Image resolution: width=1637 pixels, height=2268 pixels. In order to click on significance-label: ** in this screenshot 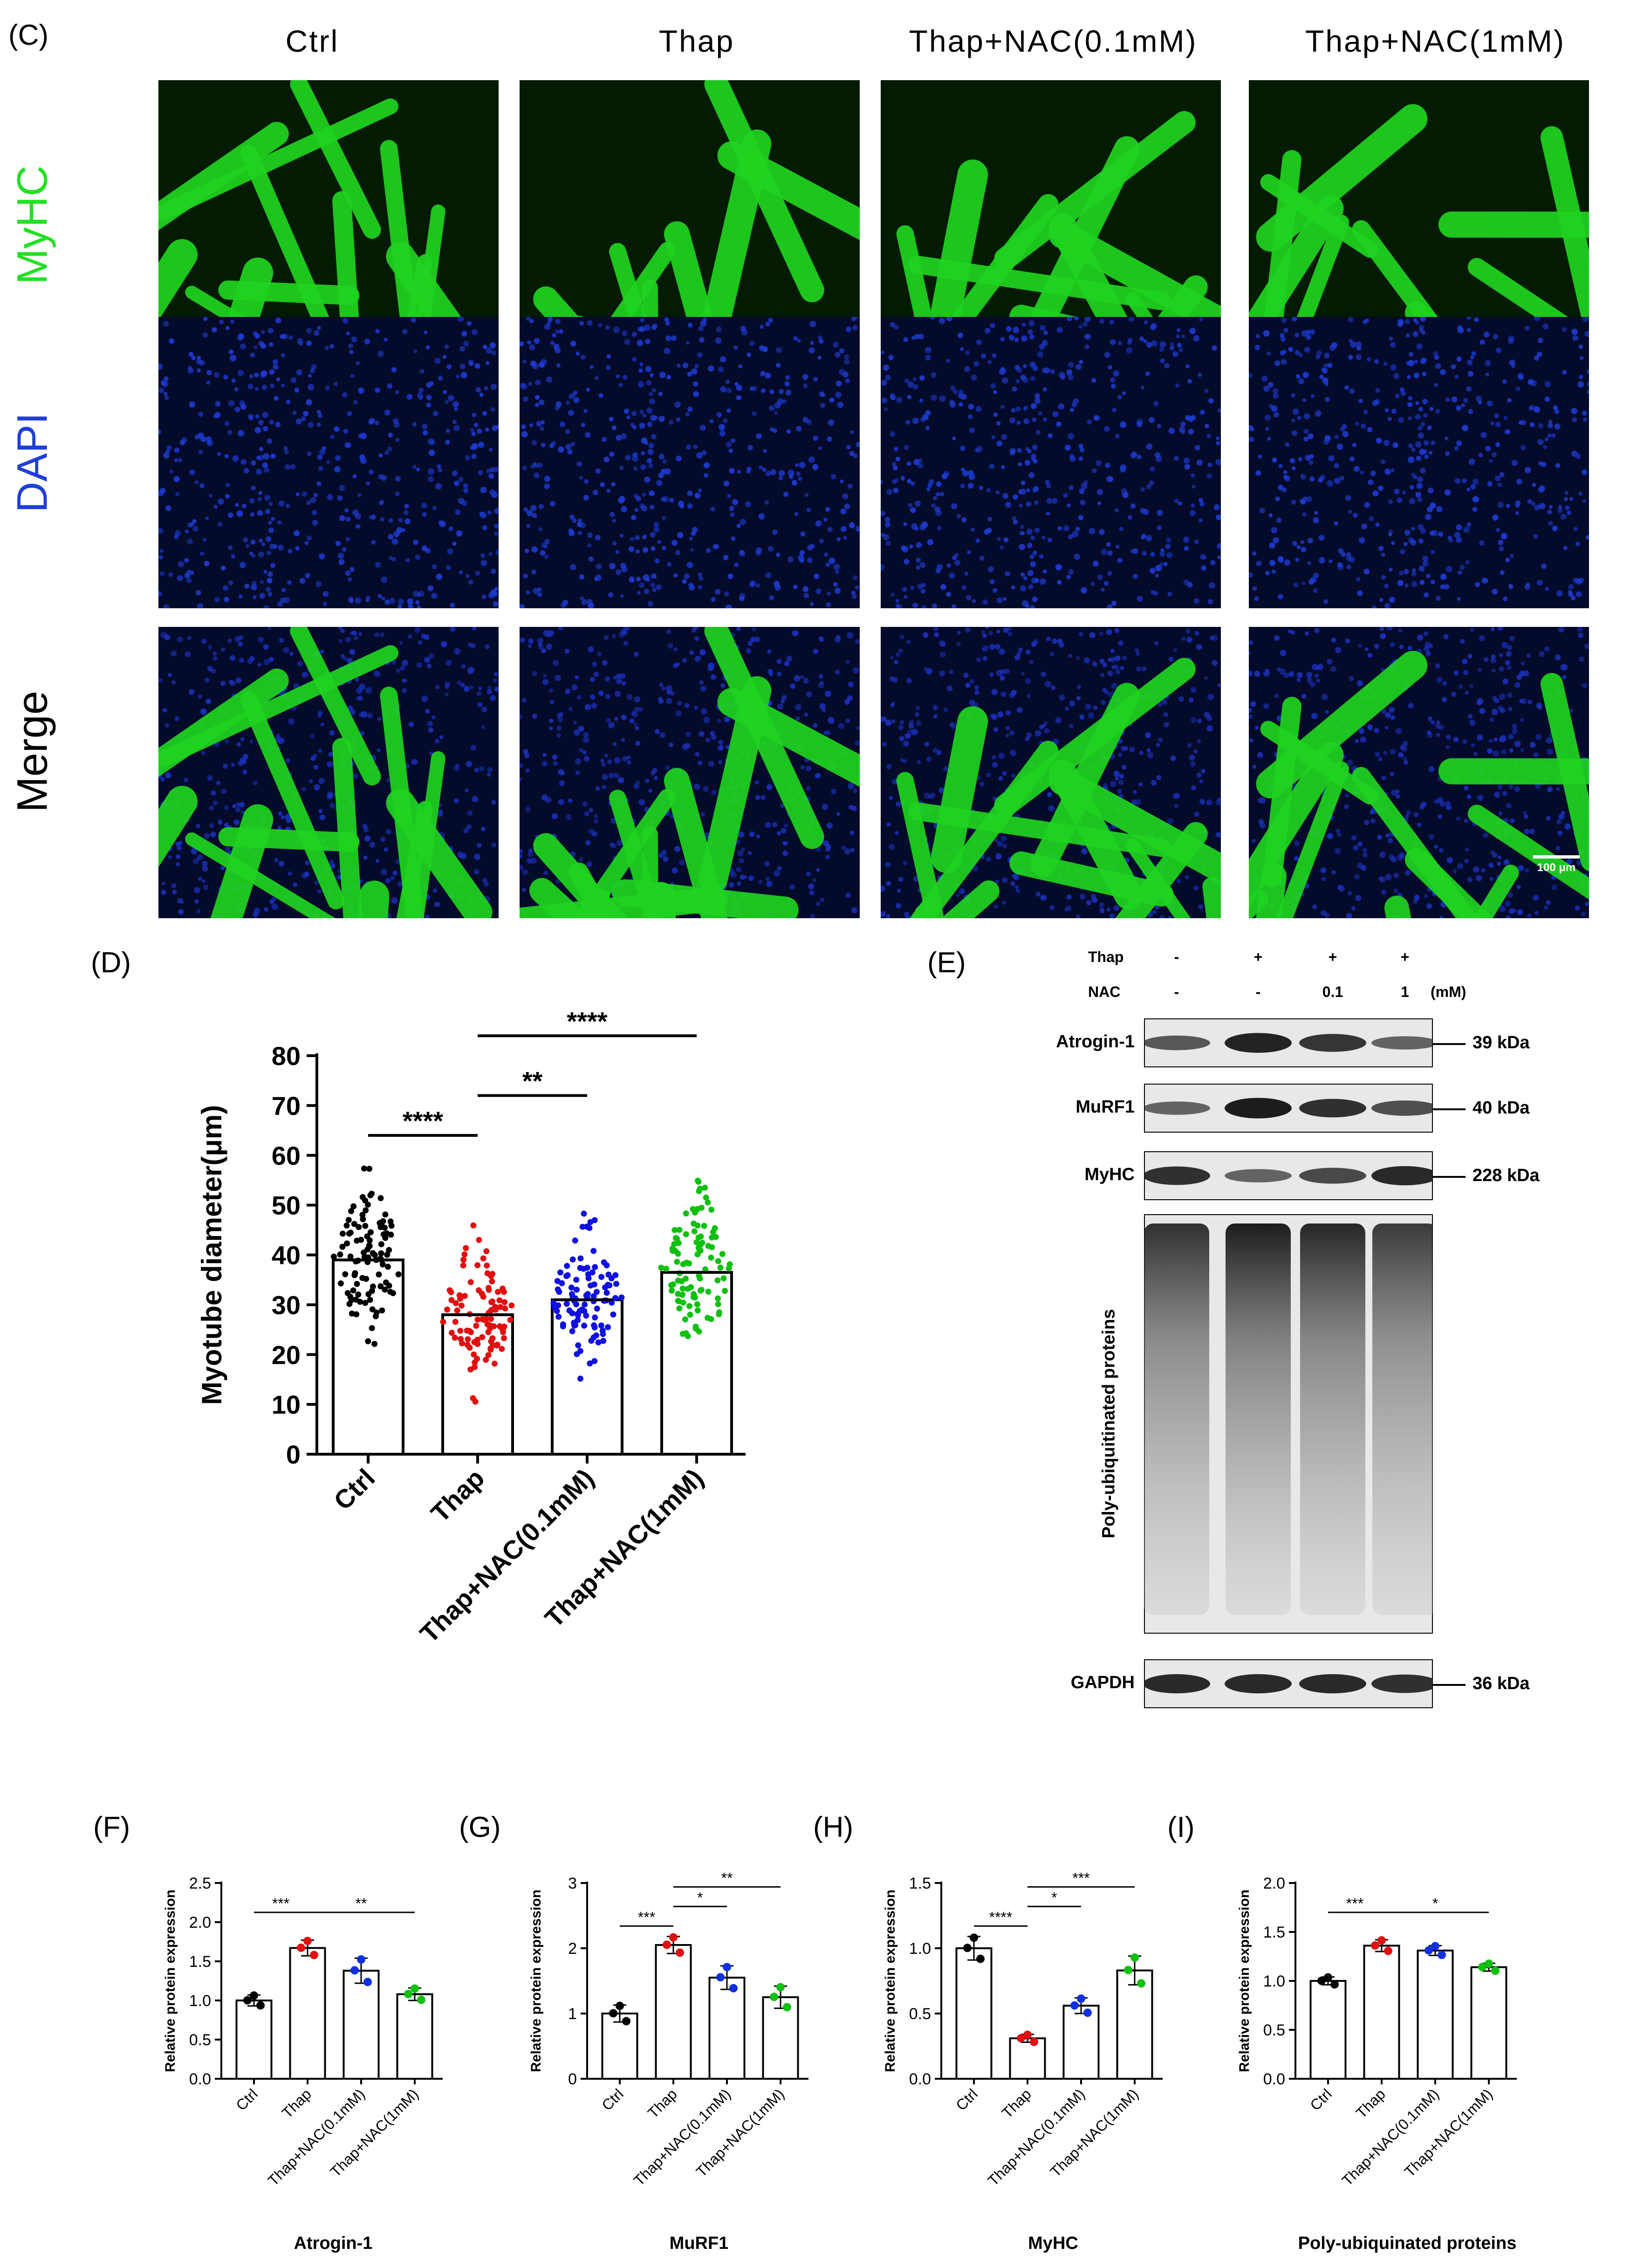, I will do `click(532, 1081)`.